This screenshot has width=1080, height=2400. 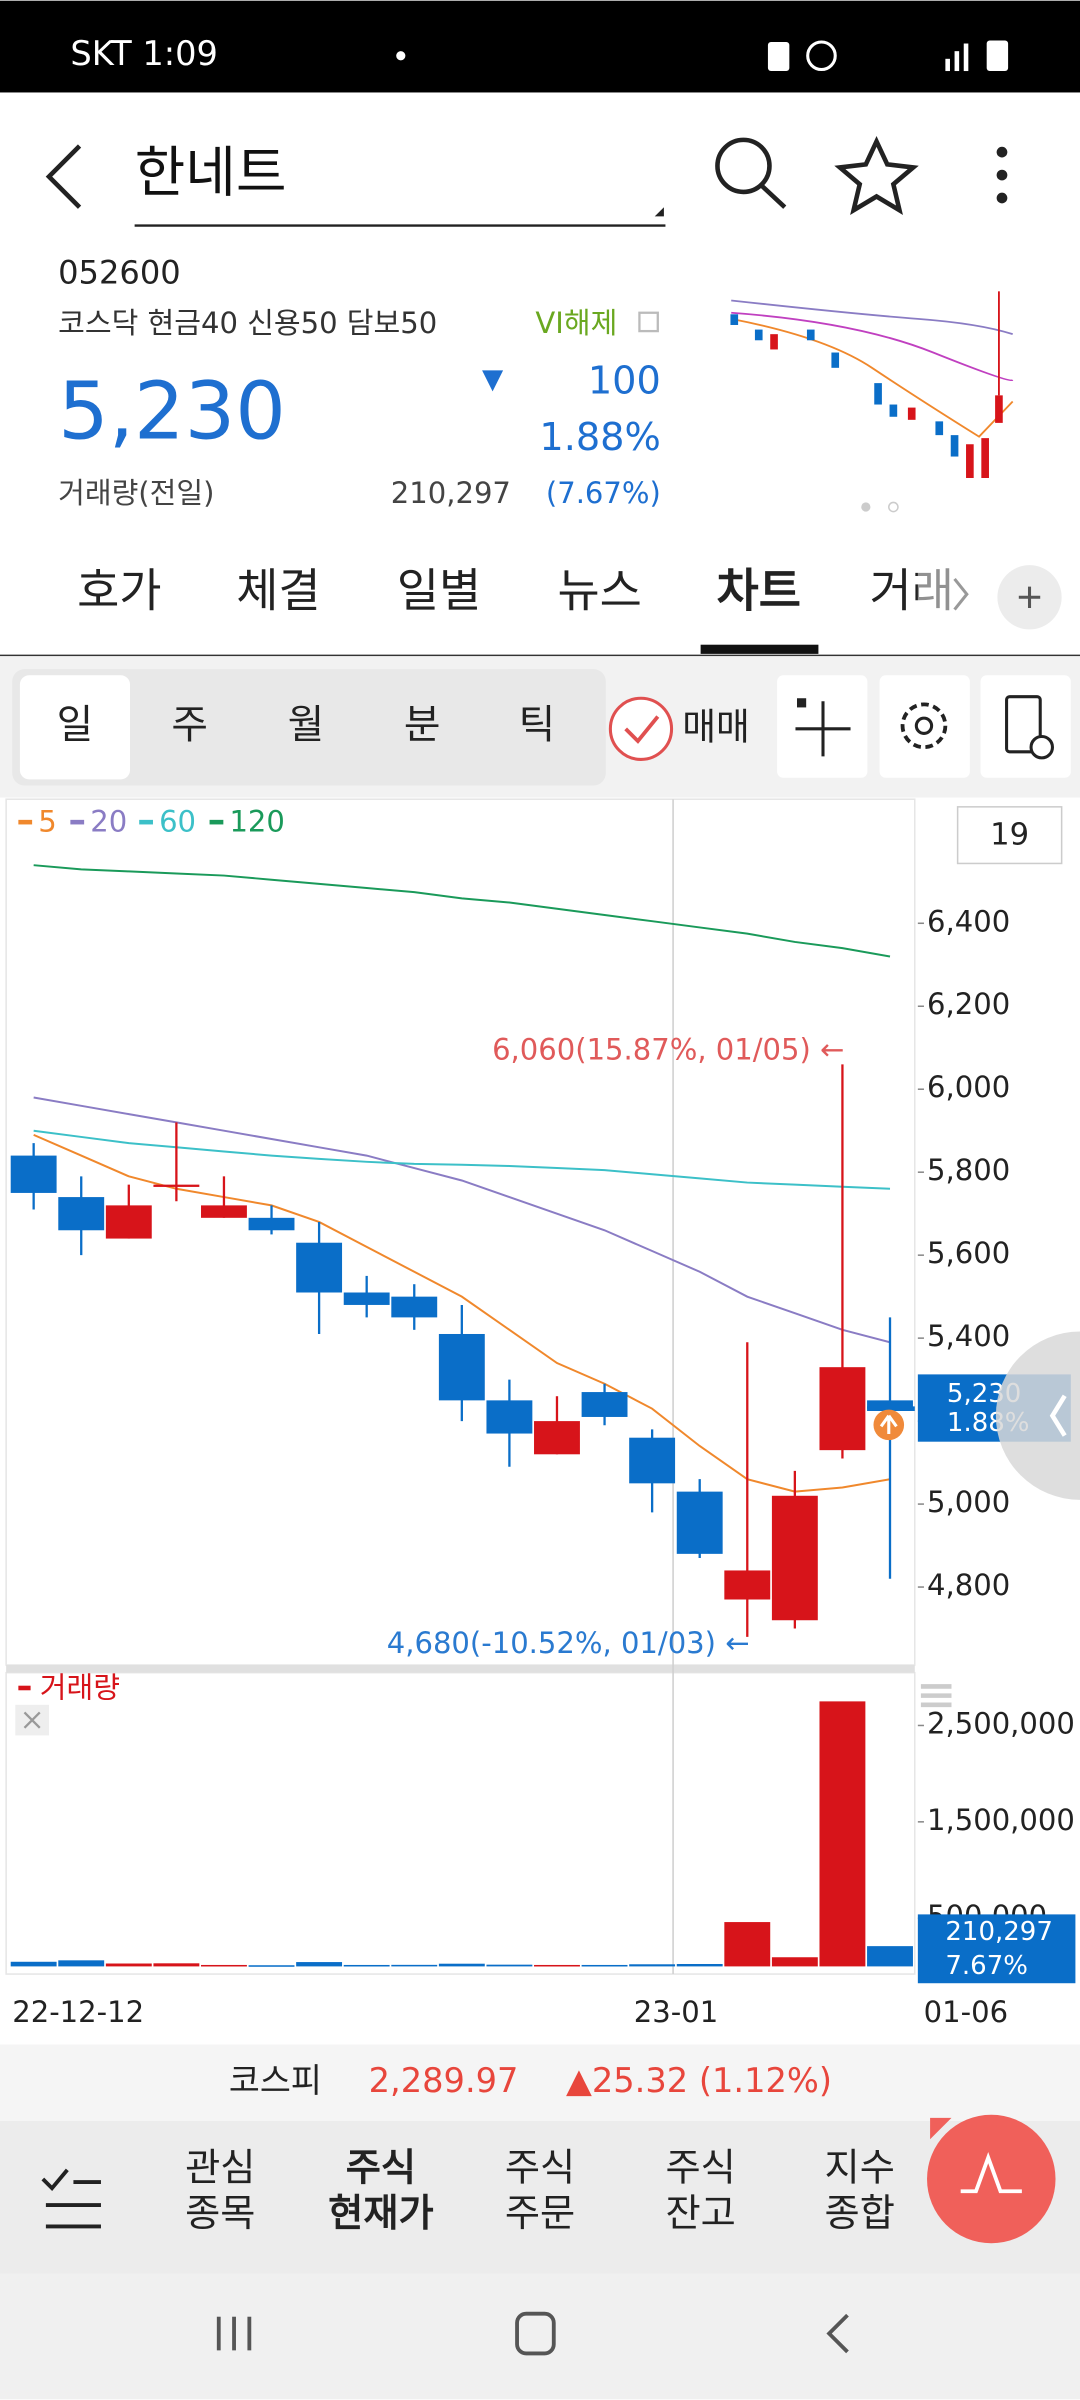 I want to click on alert-arrow, so click(x=888, y=1424).